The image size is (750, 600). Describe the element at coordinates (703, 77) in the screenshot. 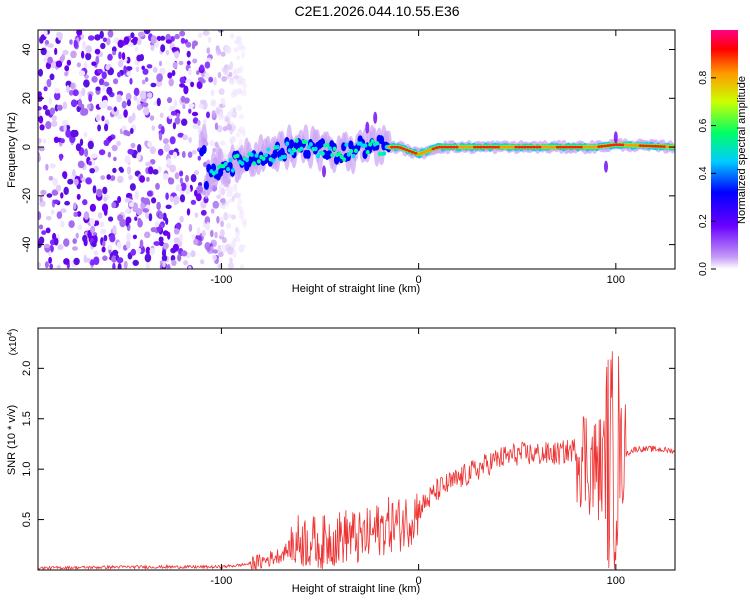

I see `colorbar-tick-label: 0.8` at that location.